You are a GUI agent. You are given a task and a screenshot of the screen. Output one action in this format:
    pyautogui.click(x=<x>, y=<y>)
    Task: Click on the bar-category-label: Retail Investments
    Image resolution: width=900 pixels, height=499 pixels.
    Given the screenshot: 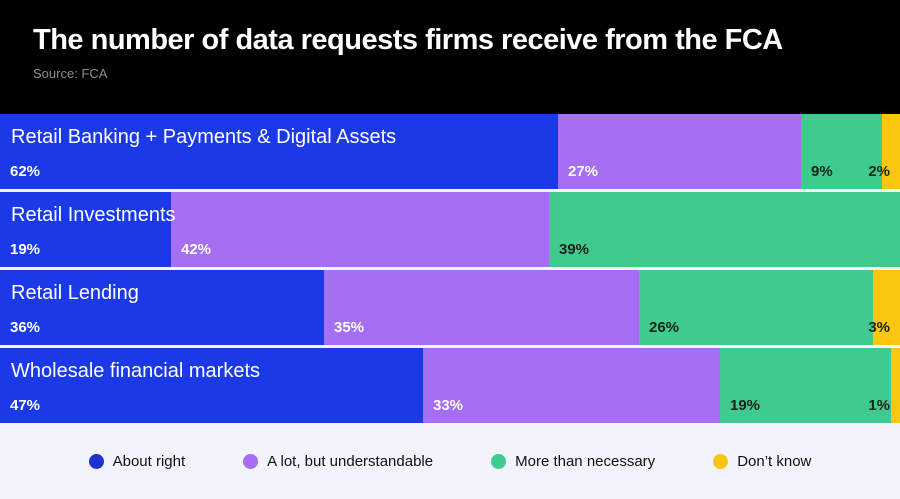 What is the action you would take?
    pyautogui.click(x=93, y=215)
    